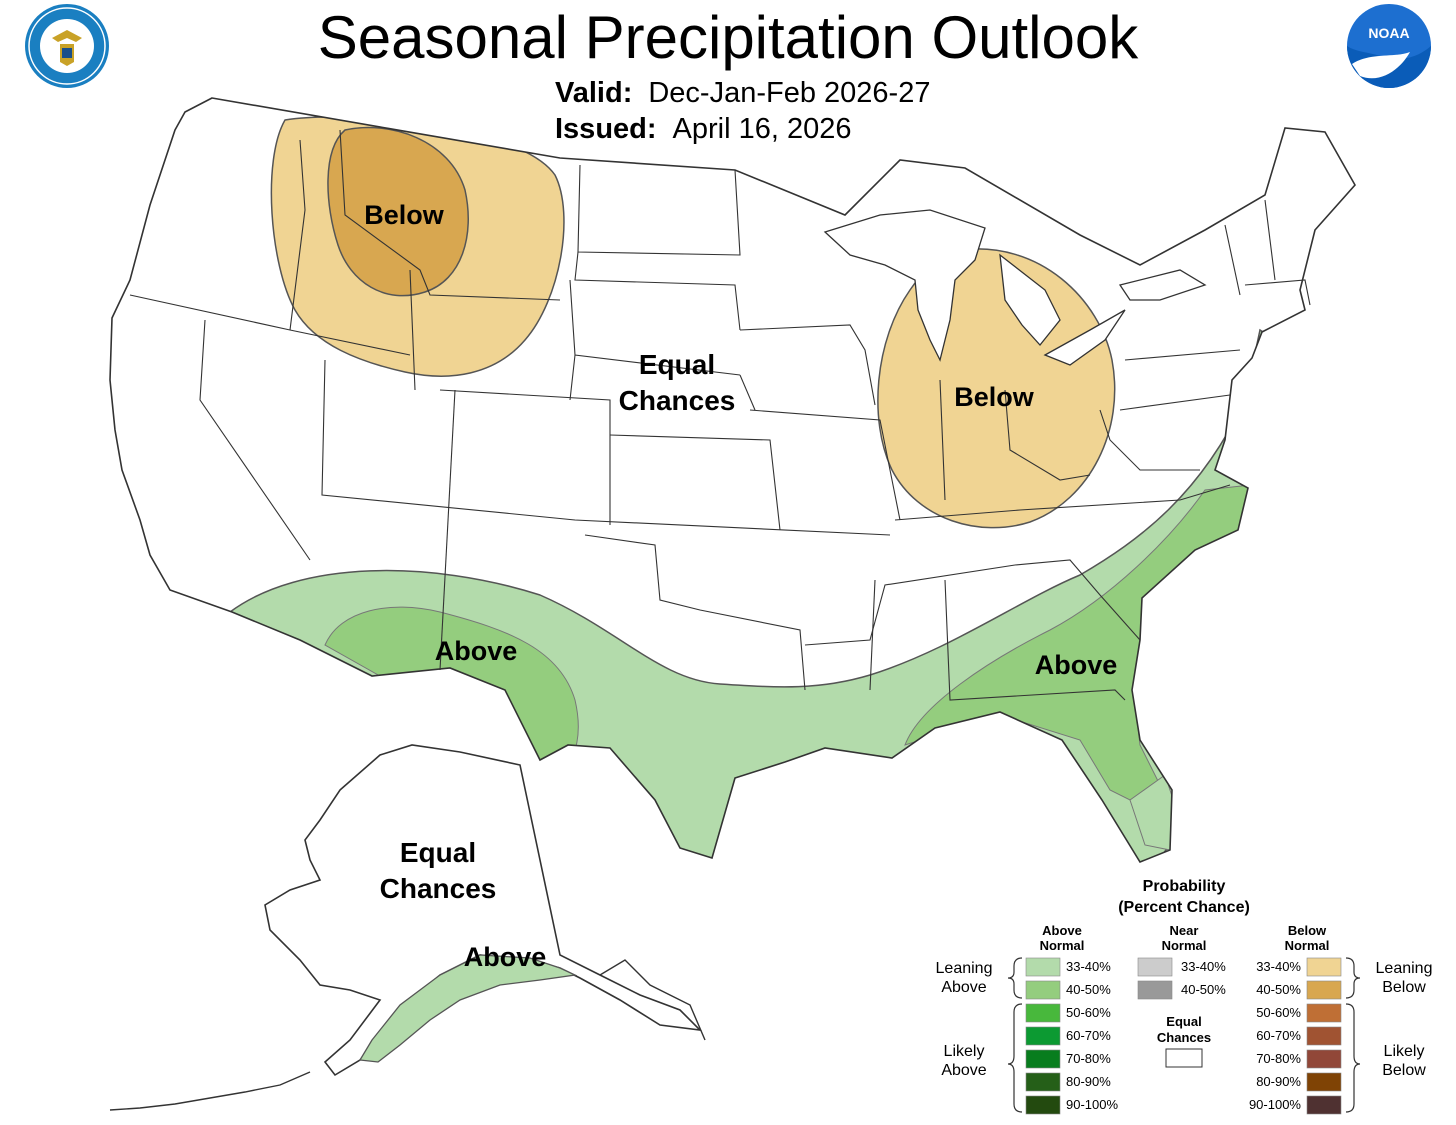 Image resolution: width=1456 pixels, height=1125 pixels. What do you see at coordinates (963, 987) in the screenshot?
I see `legend-leaning-above-2: Above` at bounding box center [963, 987].